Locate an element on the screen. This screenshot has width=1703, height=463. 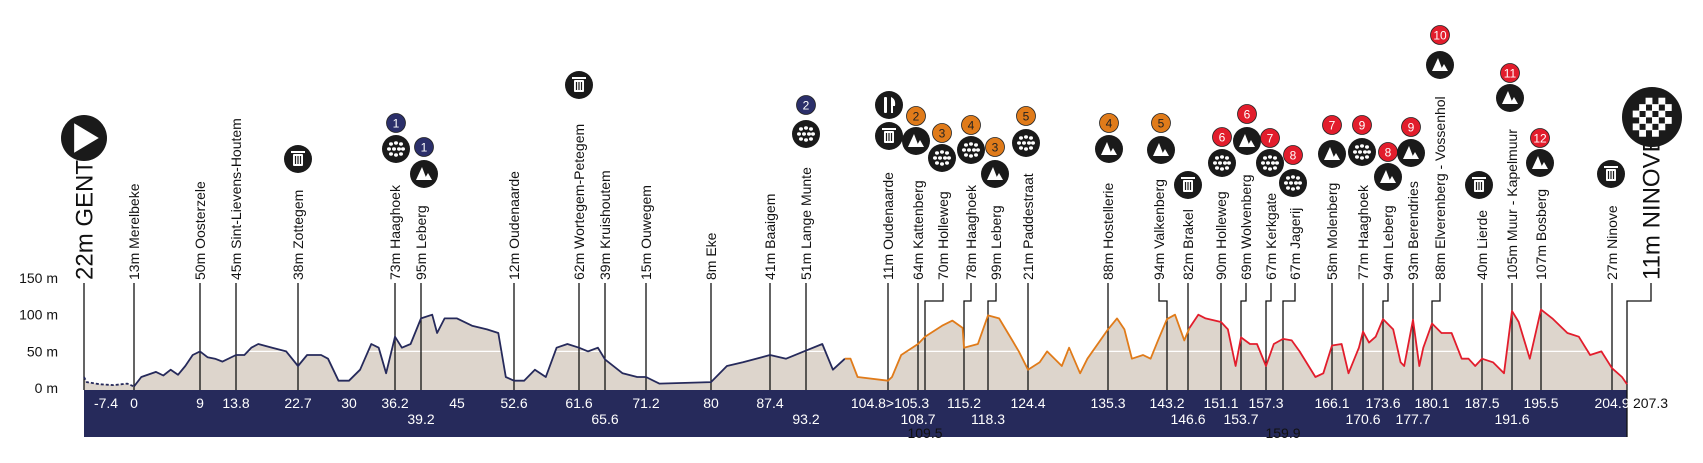
ranking-badge: 2 is located at coordinates (806, 105).